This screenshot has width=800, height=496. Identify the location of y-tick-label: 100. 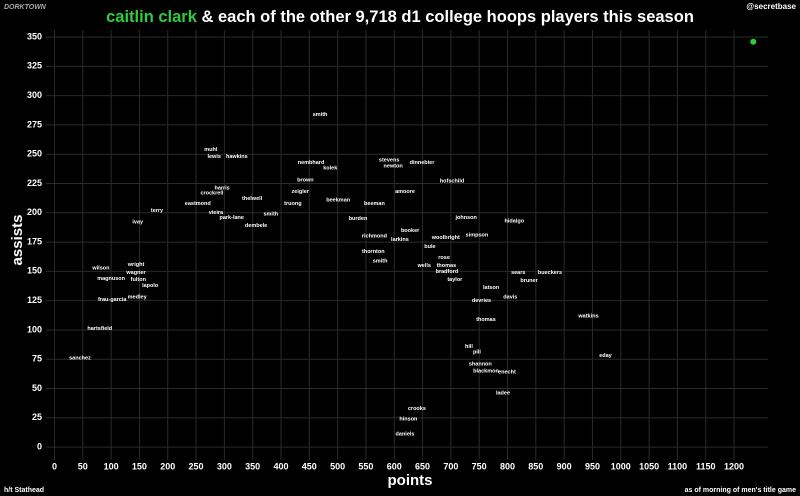
(34, 329).